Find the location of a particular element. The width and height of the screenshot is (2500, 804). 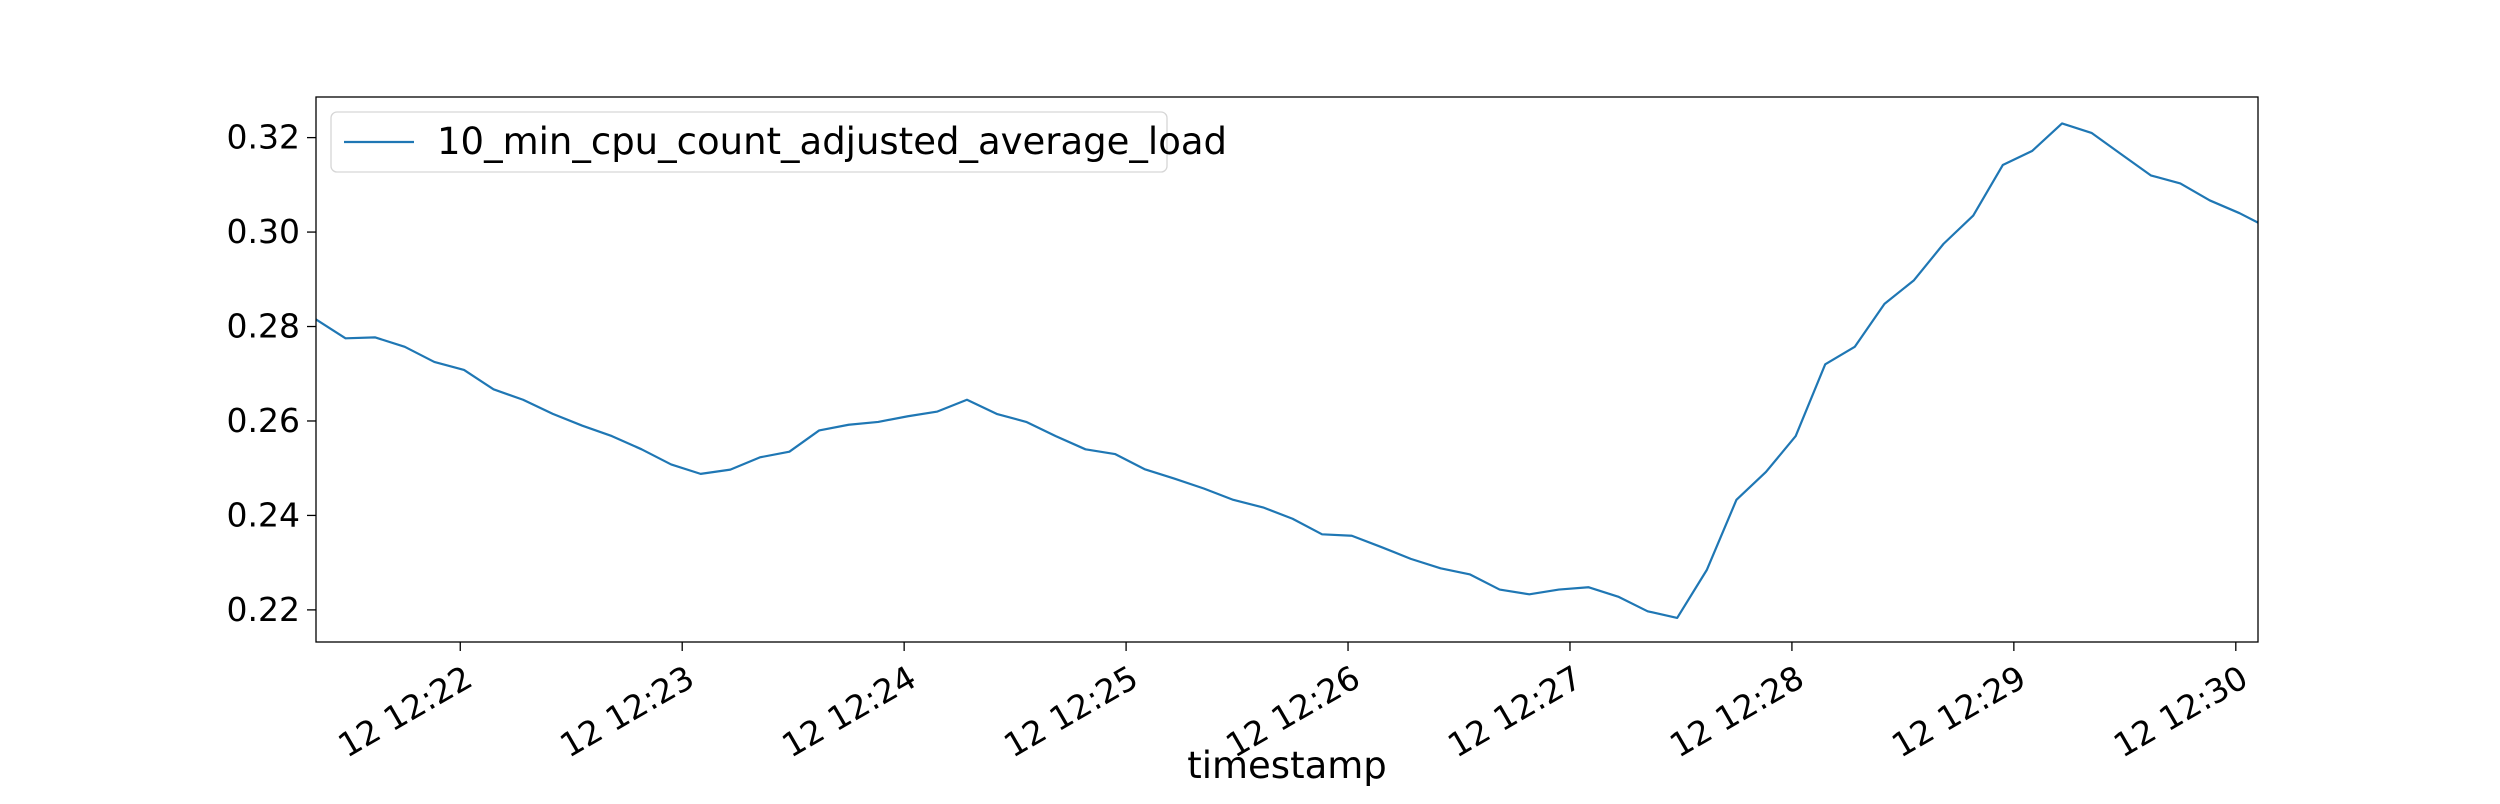

x-tick-label: 12 12:29 is located at coordinates (1958, 712).